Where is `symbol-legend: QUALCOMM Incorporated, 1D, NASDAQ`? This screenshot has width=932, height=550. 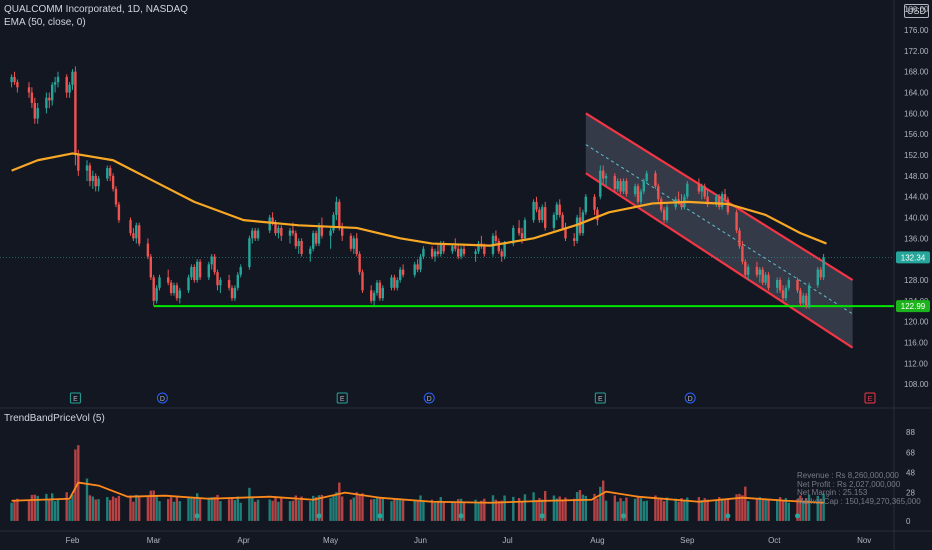 symbol-legend: QUALCOMM Incorporated, 1D, NASDAQ is located at coordinates (96, 9).